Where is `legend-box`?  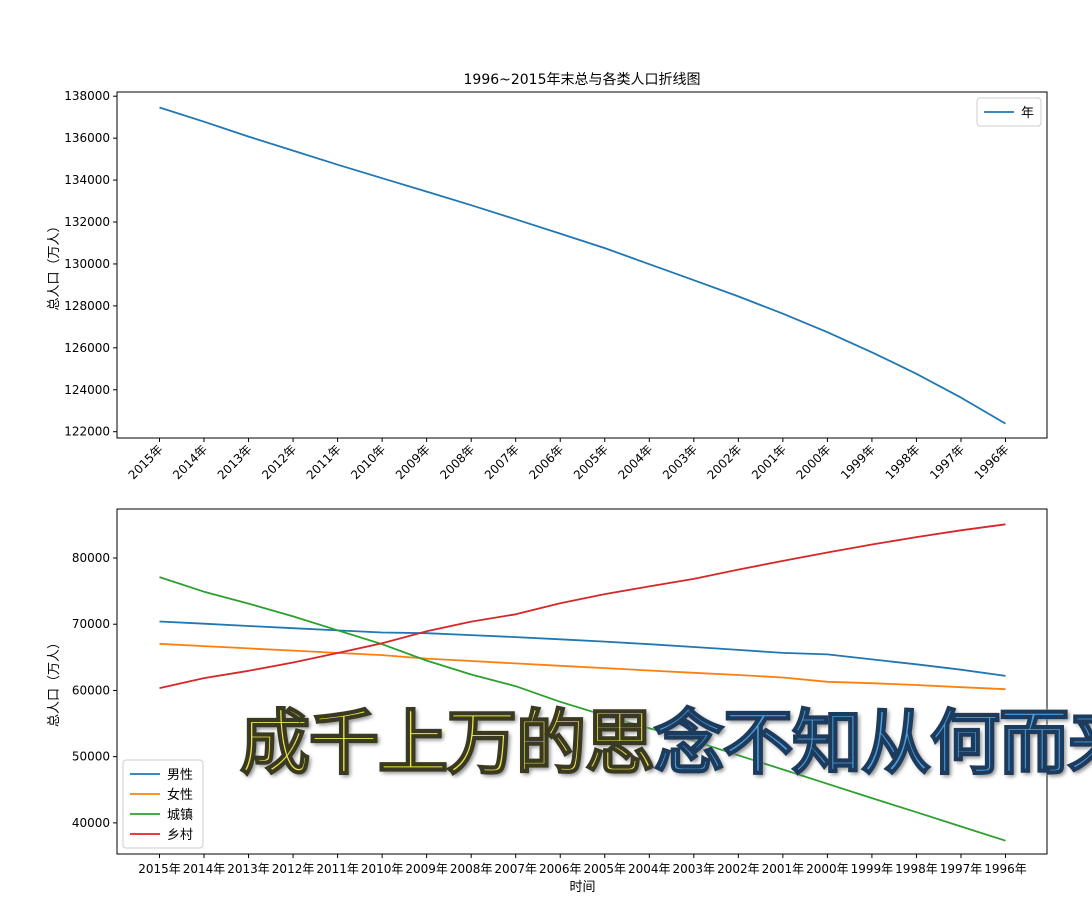
legend-box is located at coordinates (163, 804).